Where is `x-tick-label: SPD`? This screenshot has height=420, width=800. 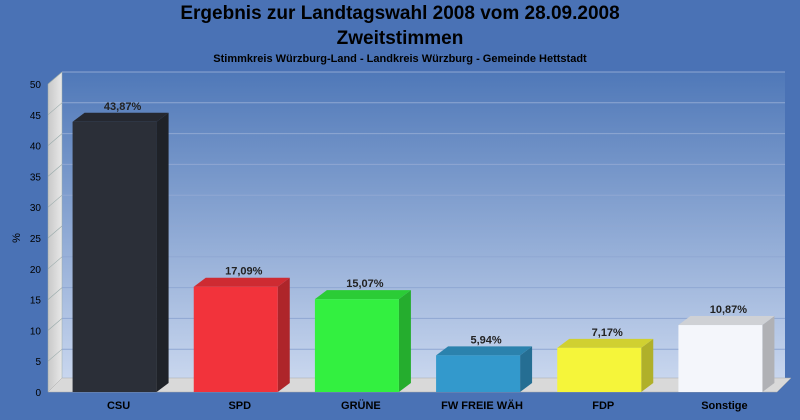 x-tick-label: SPD is located at coordinates (239, 406).